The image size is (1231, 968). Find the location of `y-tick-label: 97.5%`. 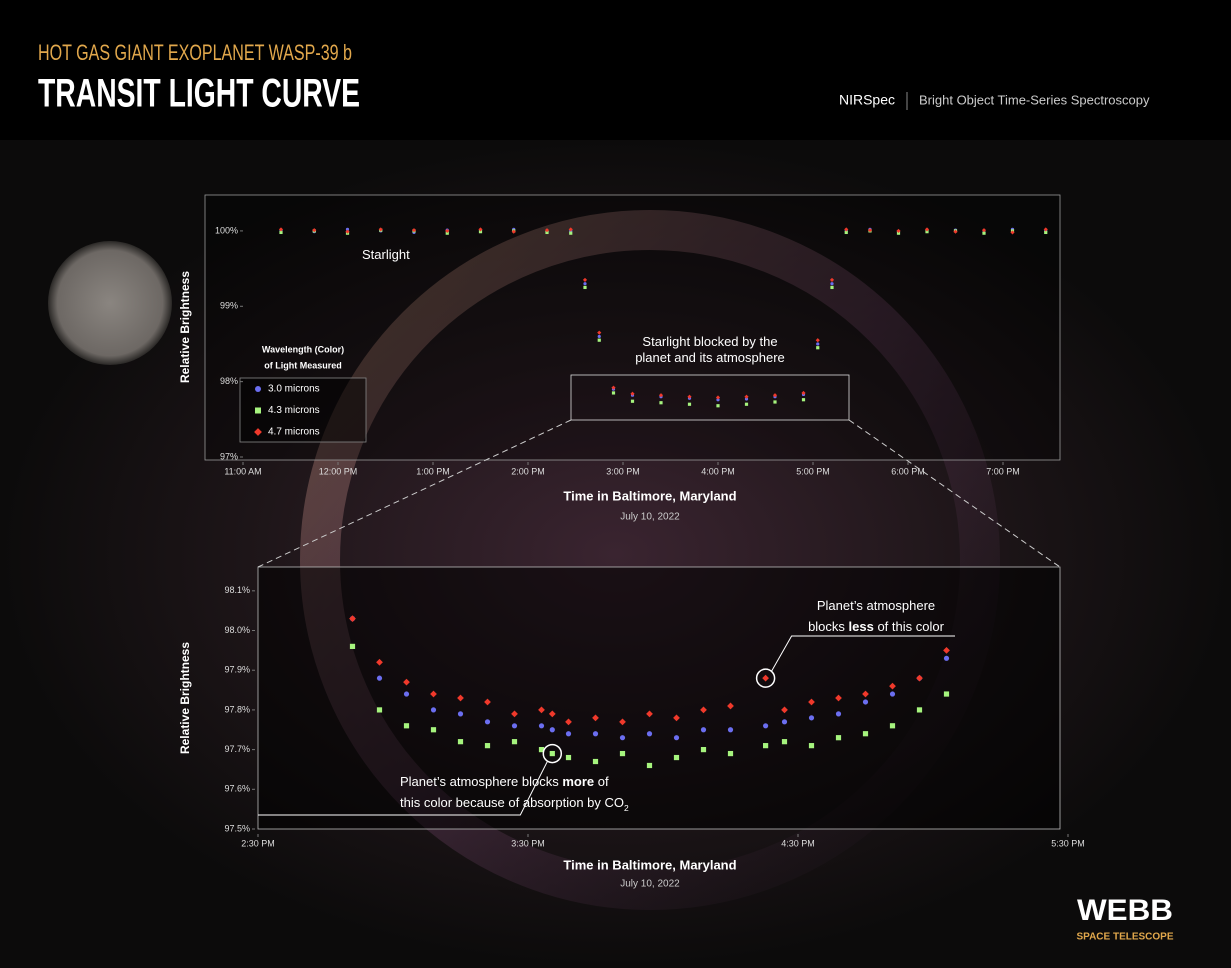

y-tick-label: 97.5% is located at coordinates (237, 828).